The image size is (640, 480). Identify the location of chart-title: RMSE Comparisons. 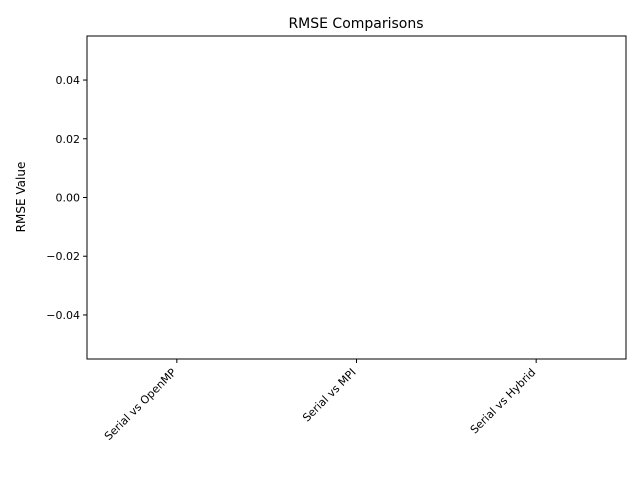
(355, 24).